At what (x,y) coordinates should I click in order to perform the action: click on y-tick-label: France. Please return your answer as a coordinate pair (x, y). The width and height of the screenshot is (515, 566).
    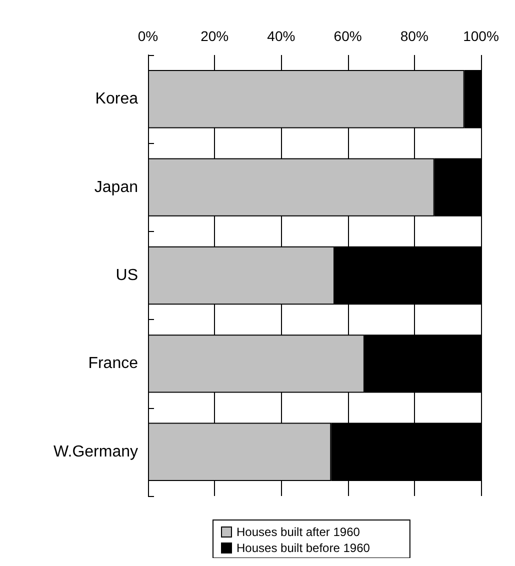
    Looking at the image, I should click on (113, 363).